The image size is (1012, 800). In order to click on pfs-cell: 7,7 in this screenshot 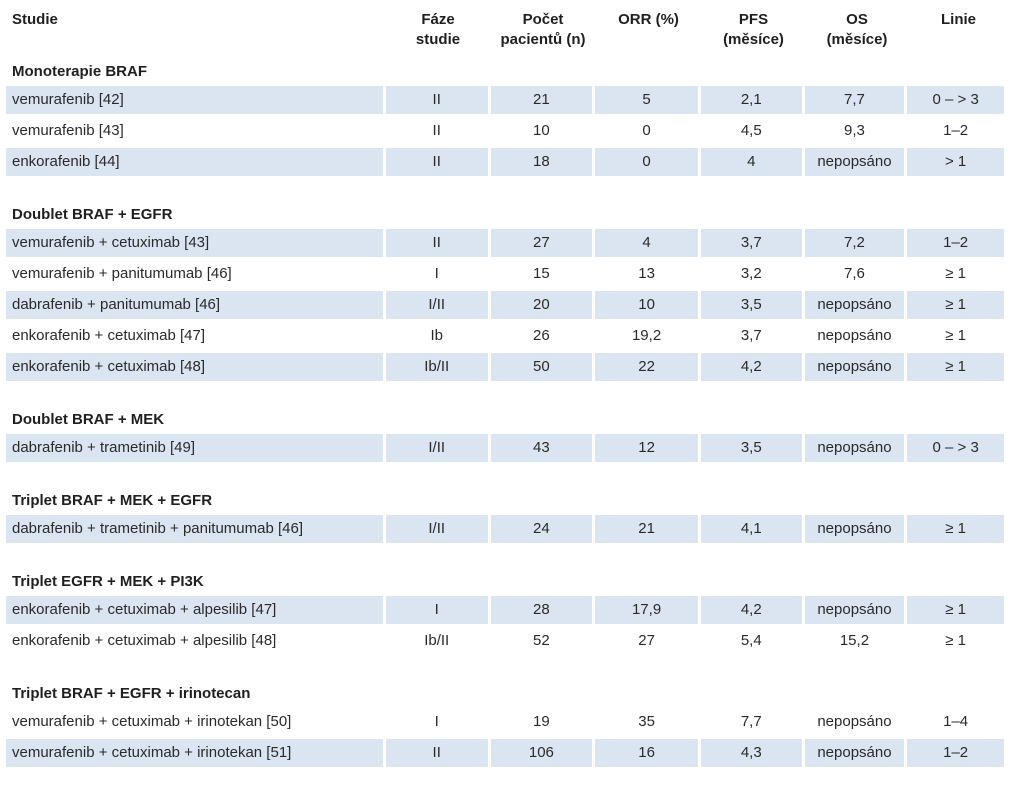, I will do `click(751, 721)`.